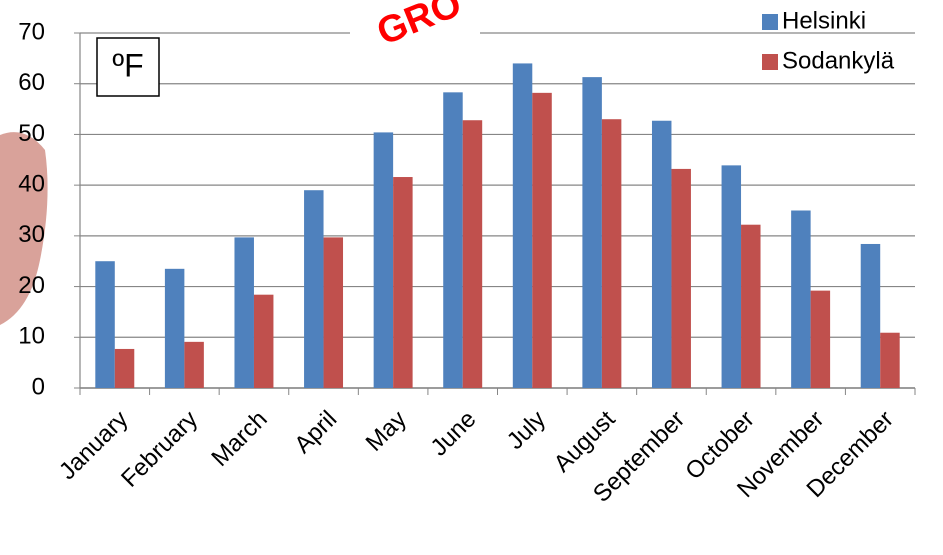 The height and width of the screenshot is (555, 943). Describe the element at coordinates (31, 183) in the screenshot. I see `y-tick-label: 40` at that location.